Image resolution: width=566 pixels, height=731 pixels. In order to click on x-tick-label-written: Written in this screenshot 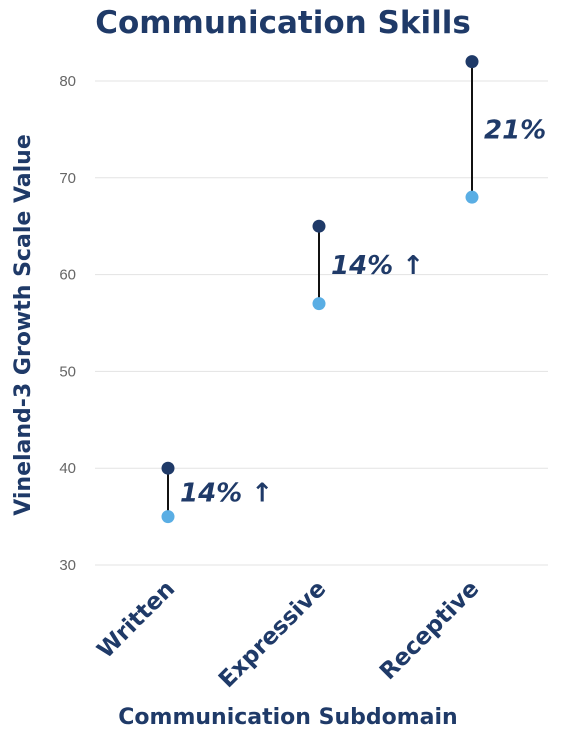, I will do `click(136, 620)`.